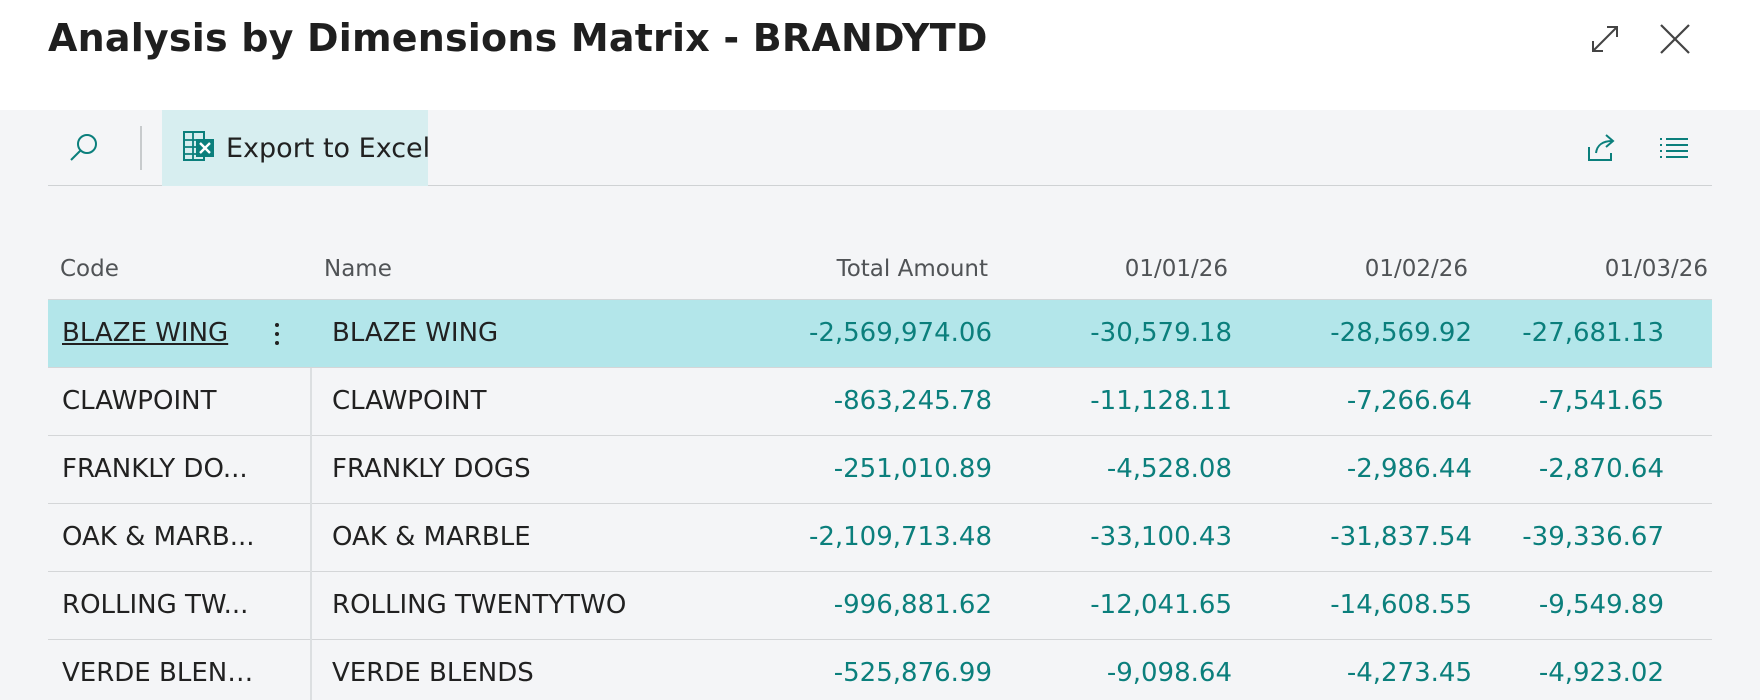 Image resolution: width=1760 pixels, height=700 pixels. What do you see at coordinates (1409, 401) in the screenshot?
I see `row-period-2-amount: -7,266.64` at bounding box center [1409, 401].